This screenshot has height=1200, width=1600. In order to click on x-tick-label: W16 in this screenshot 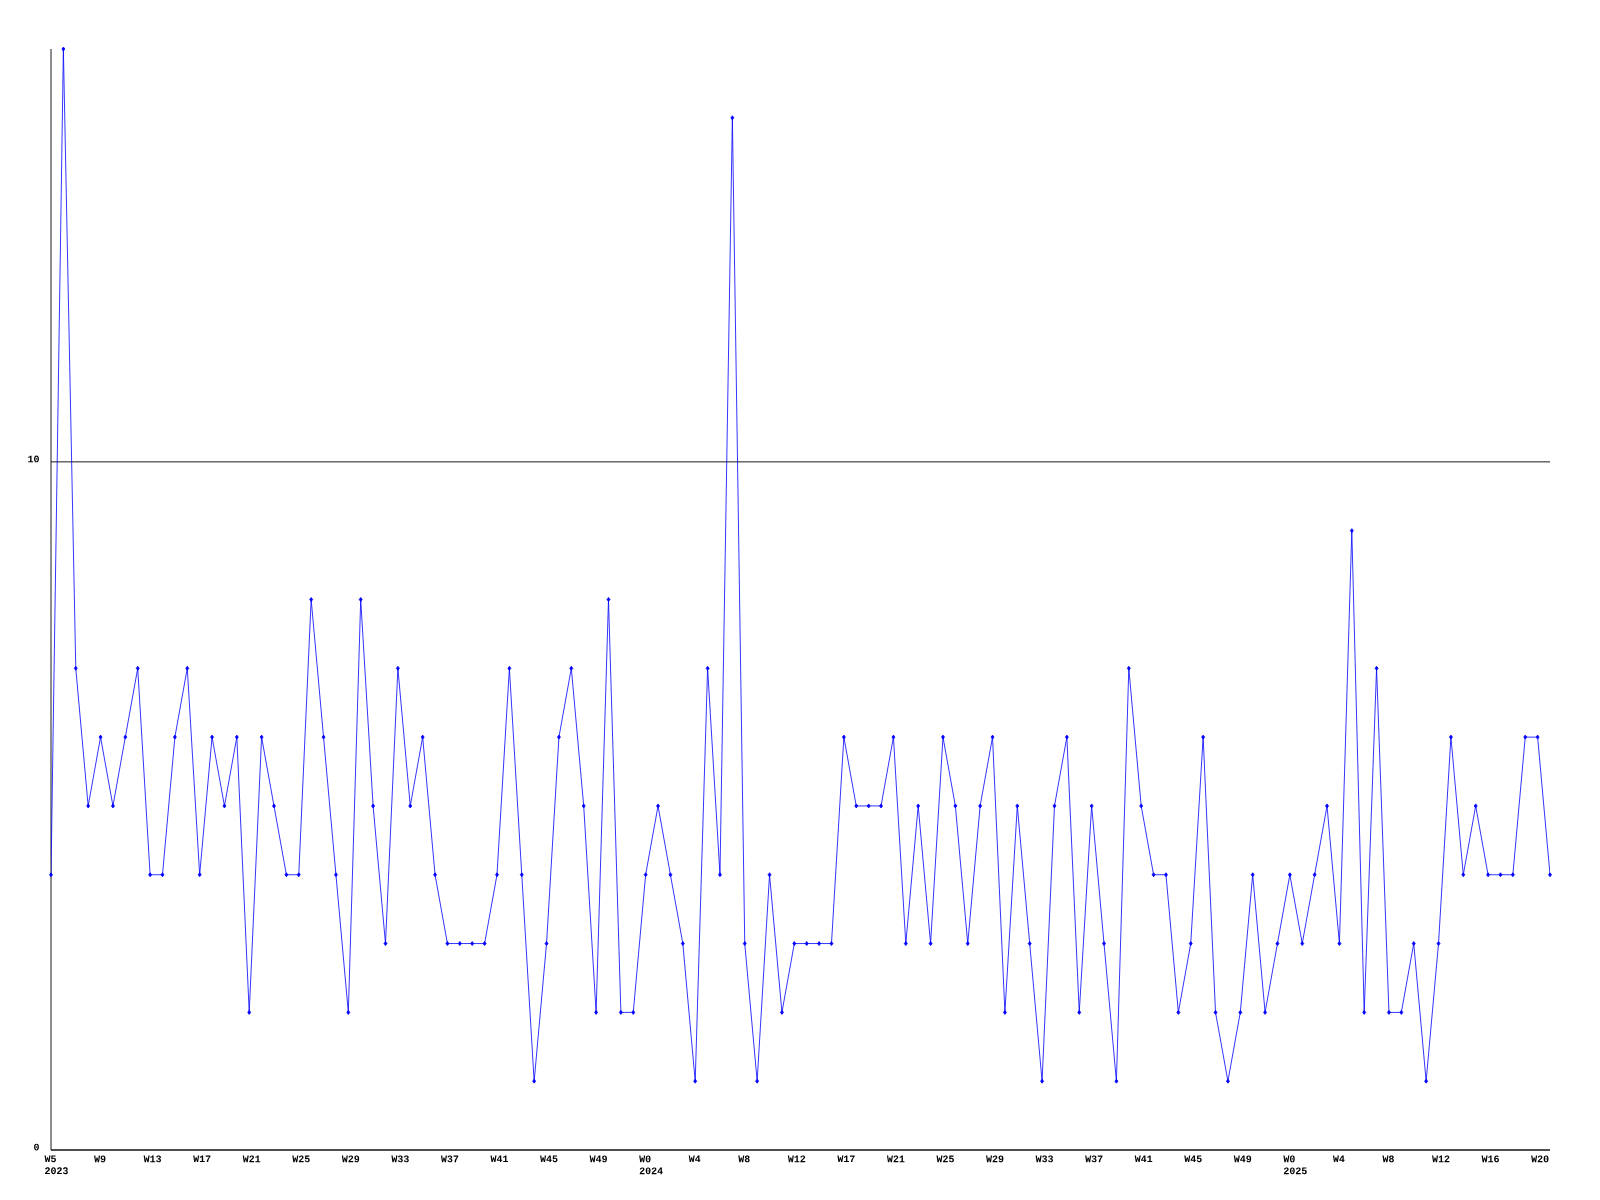, I will do `click(1490, 1159)`.